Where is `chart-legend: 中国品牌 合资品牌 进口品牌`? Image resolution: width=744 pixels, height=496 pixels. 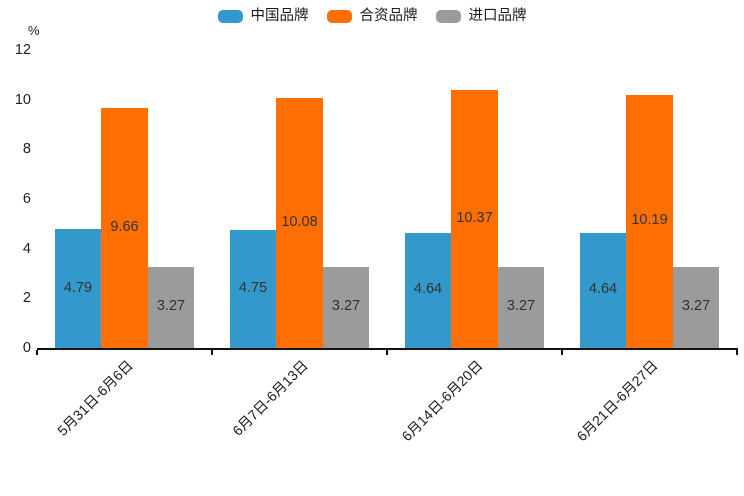
chart-legend: 中国品牌 合资品牌 进口品牌 is located at coordinates (372, 16).